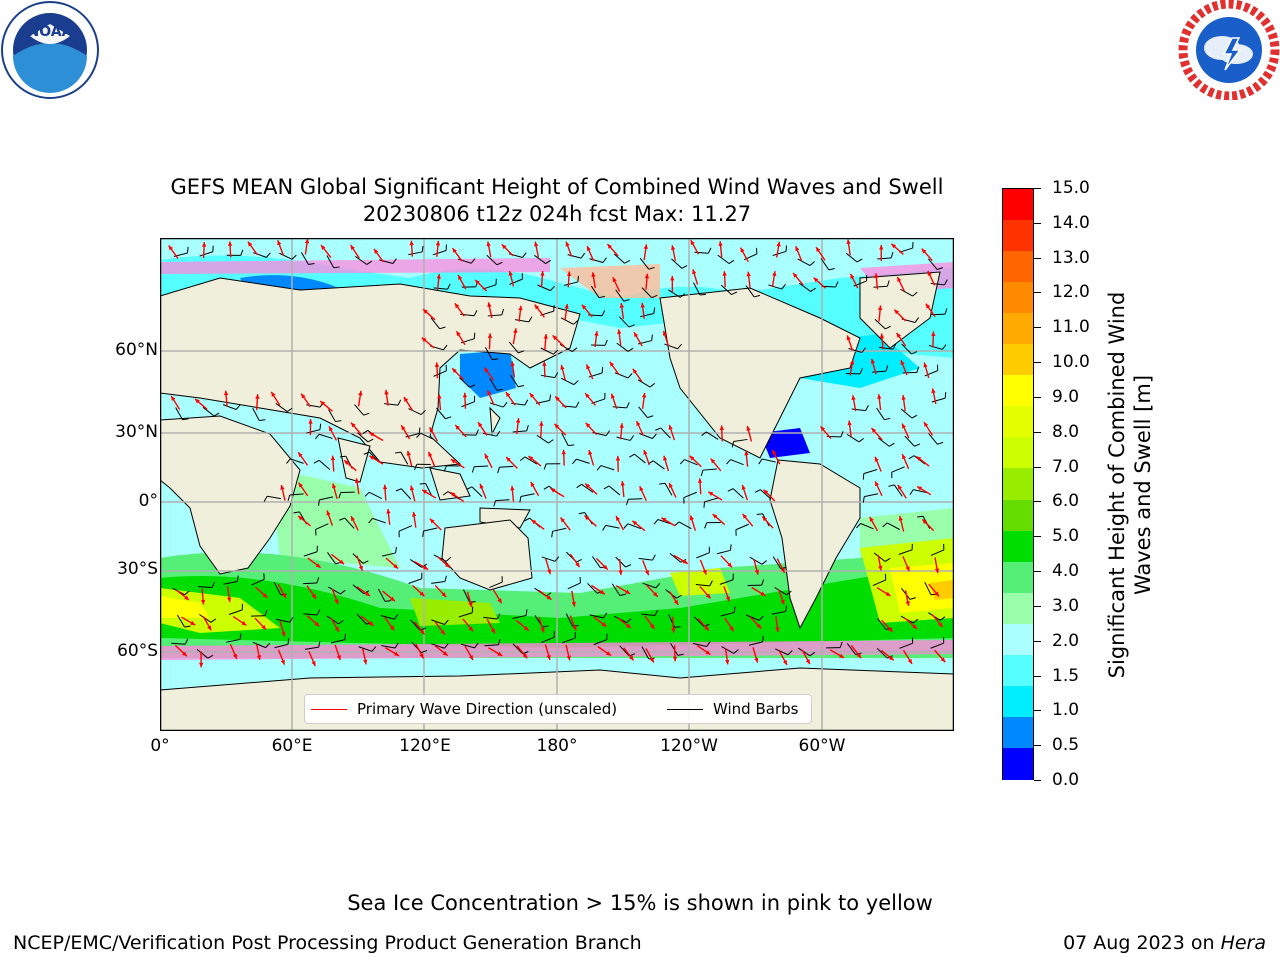  I want to click on colorbar-tick-label: 15.0, so click(1071, 188).